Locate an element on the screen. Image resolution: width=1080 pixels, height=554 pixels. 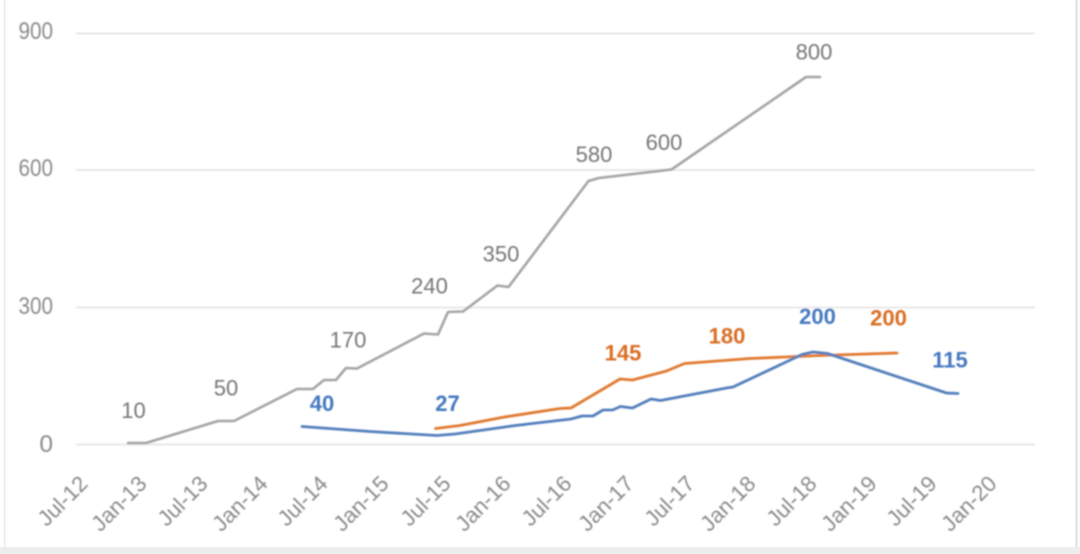
svg-text: 900 is located at coordinates (36, 31).